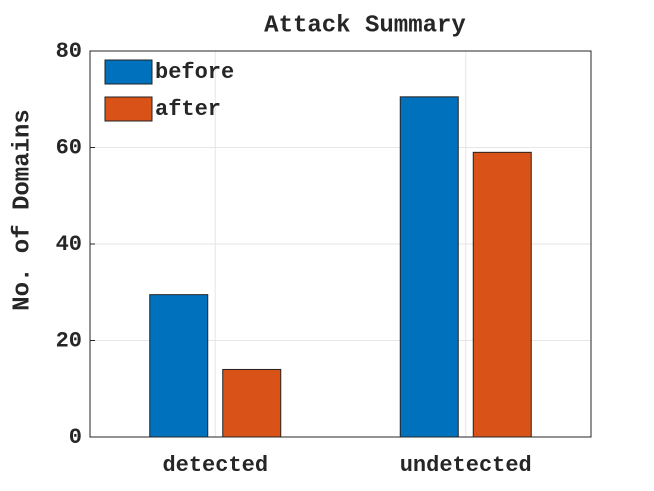 The image size is (654, 491). I want to click on y-tick-label: 80, so click(69, 51).